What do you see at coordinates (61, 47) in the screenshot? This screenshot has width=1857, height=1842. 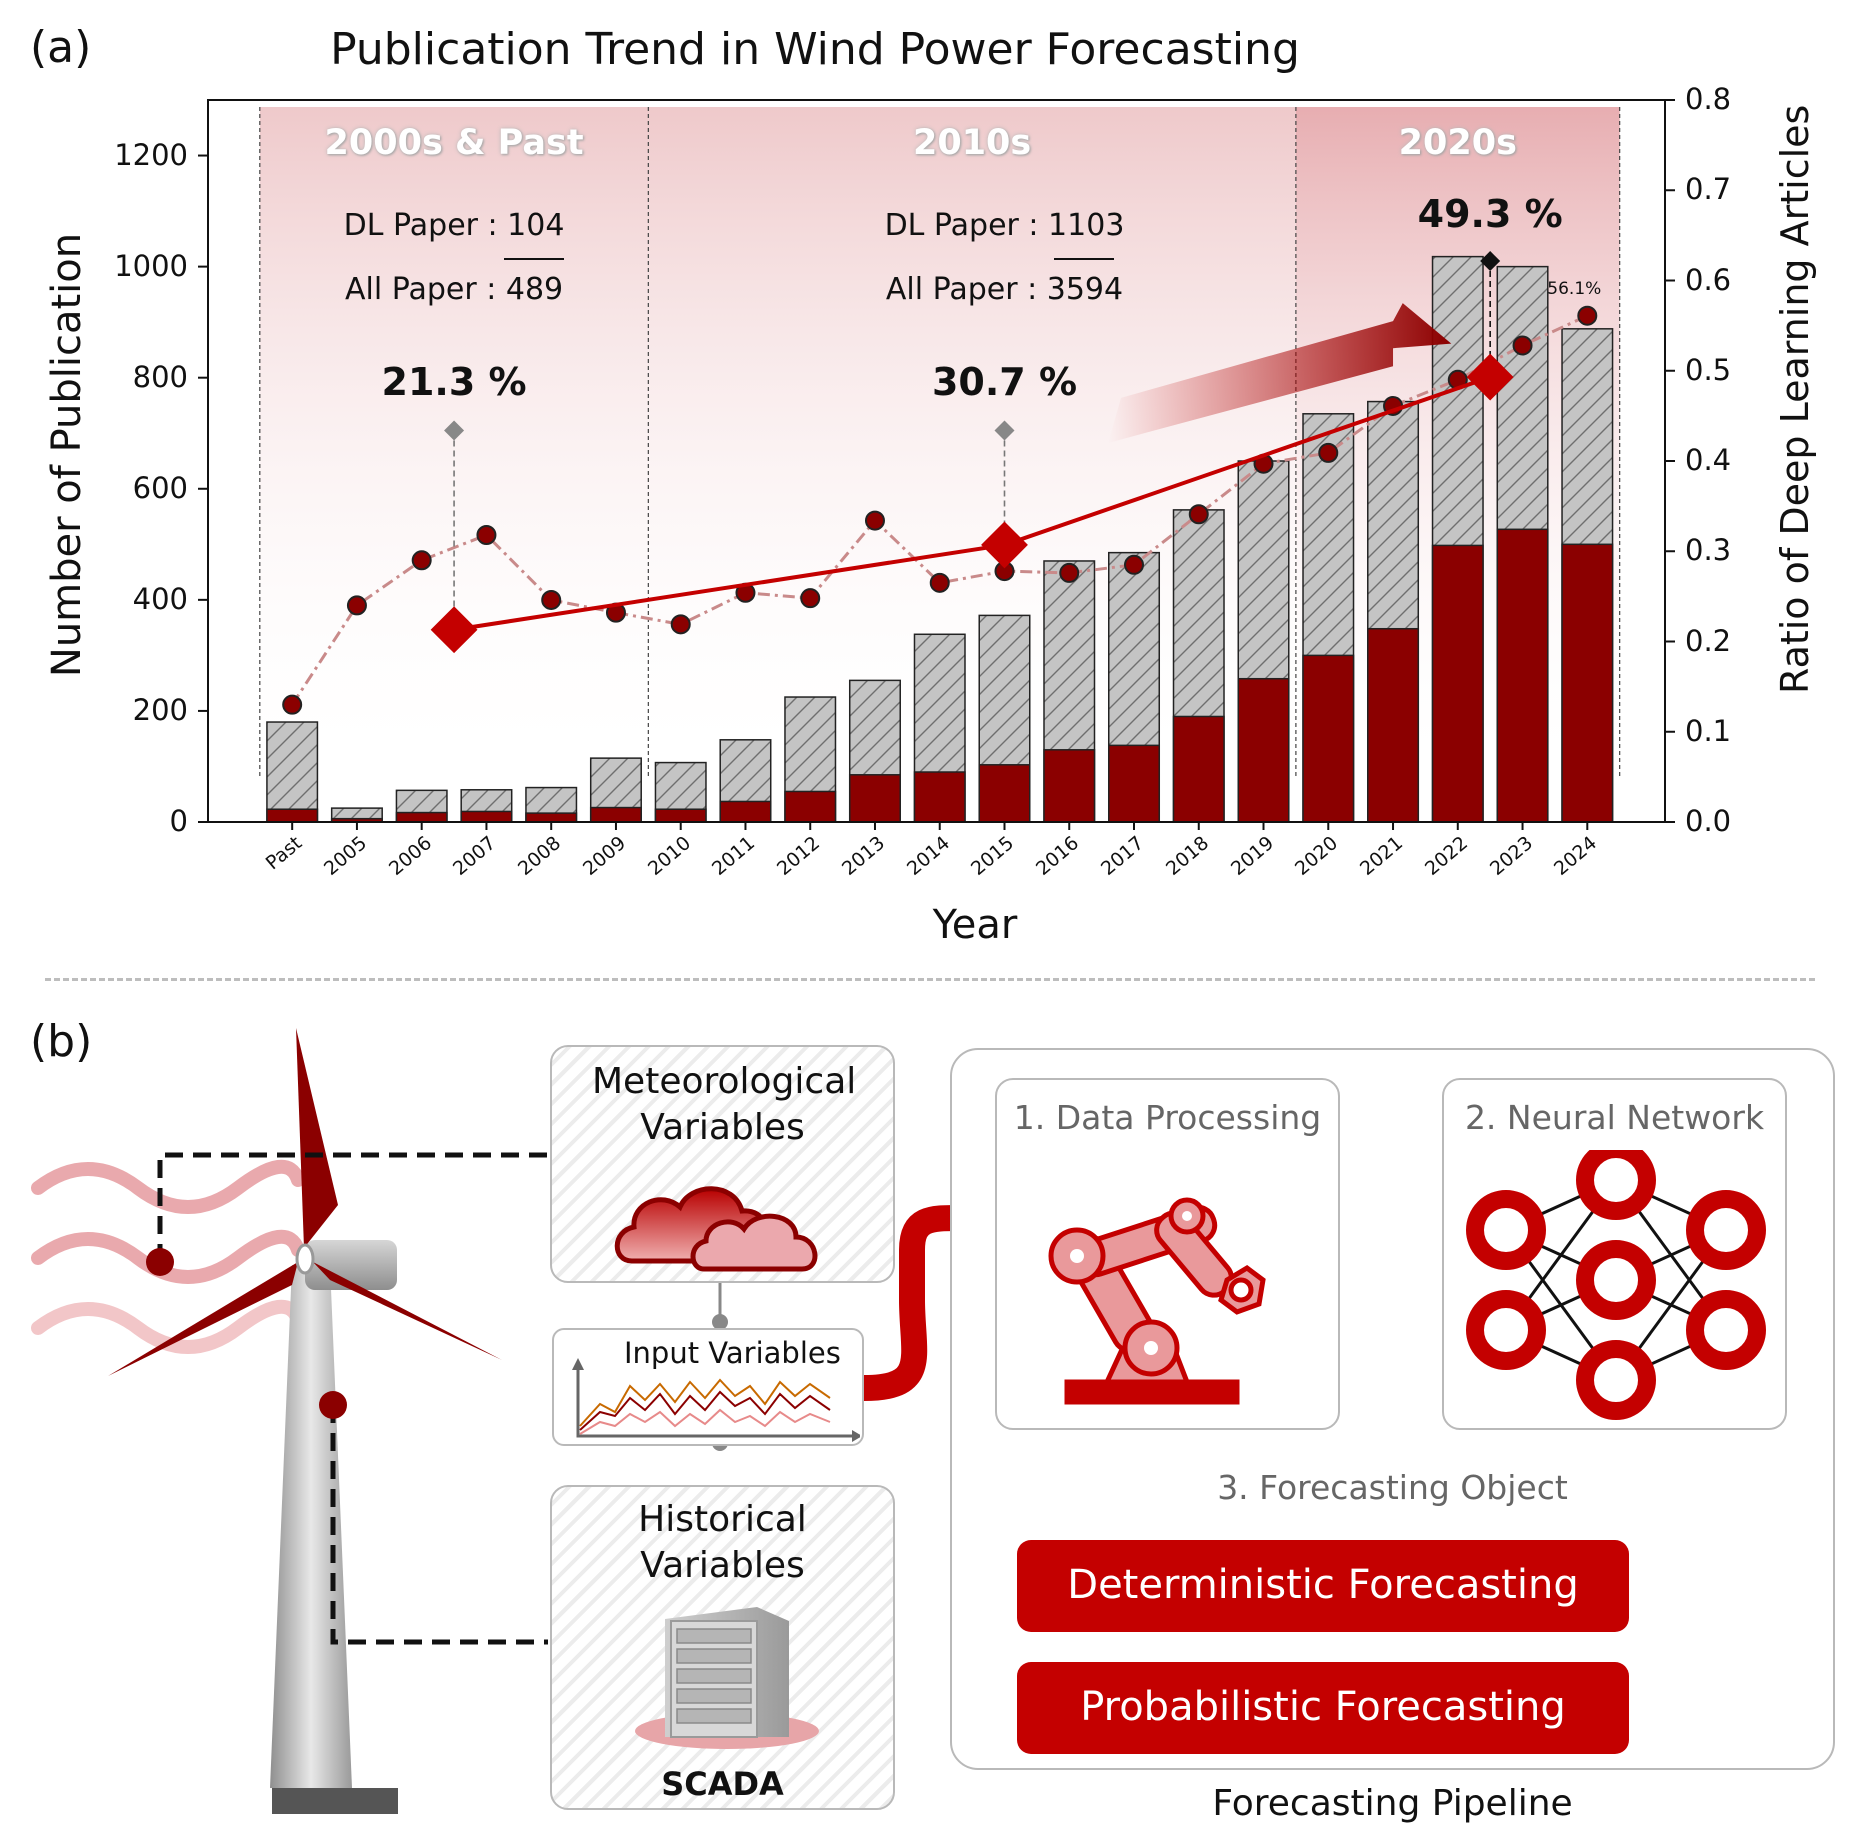 I see `panel-a-letter: (a)` at bounding box center [61, 47].